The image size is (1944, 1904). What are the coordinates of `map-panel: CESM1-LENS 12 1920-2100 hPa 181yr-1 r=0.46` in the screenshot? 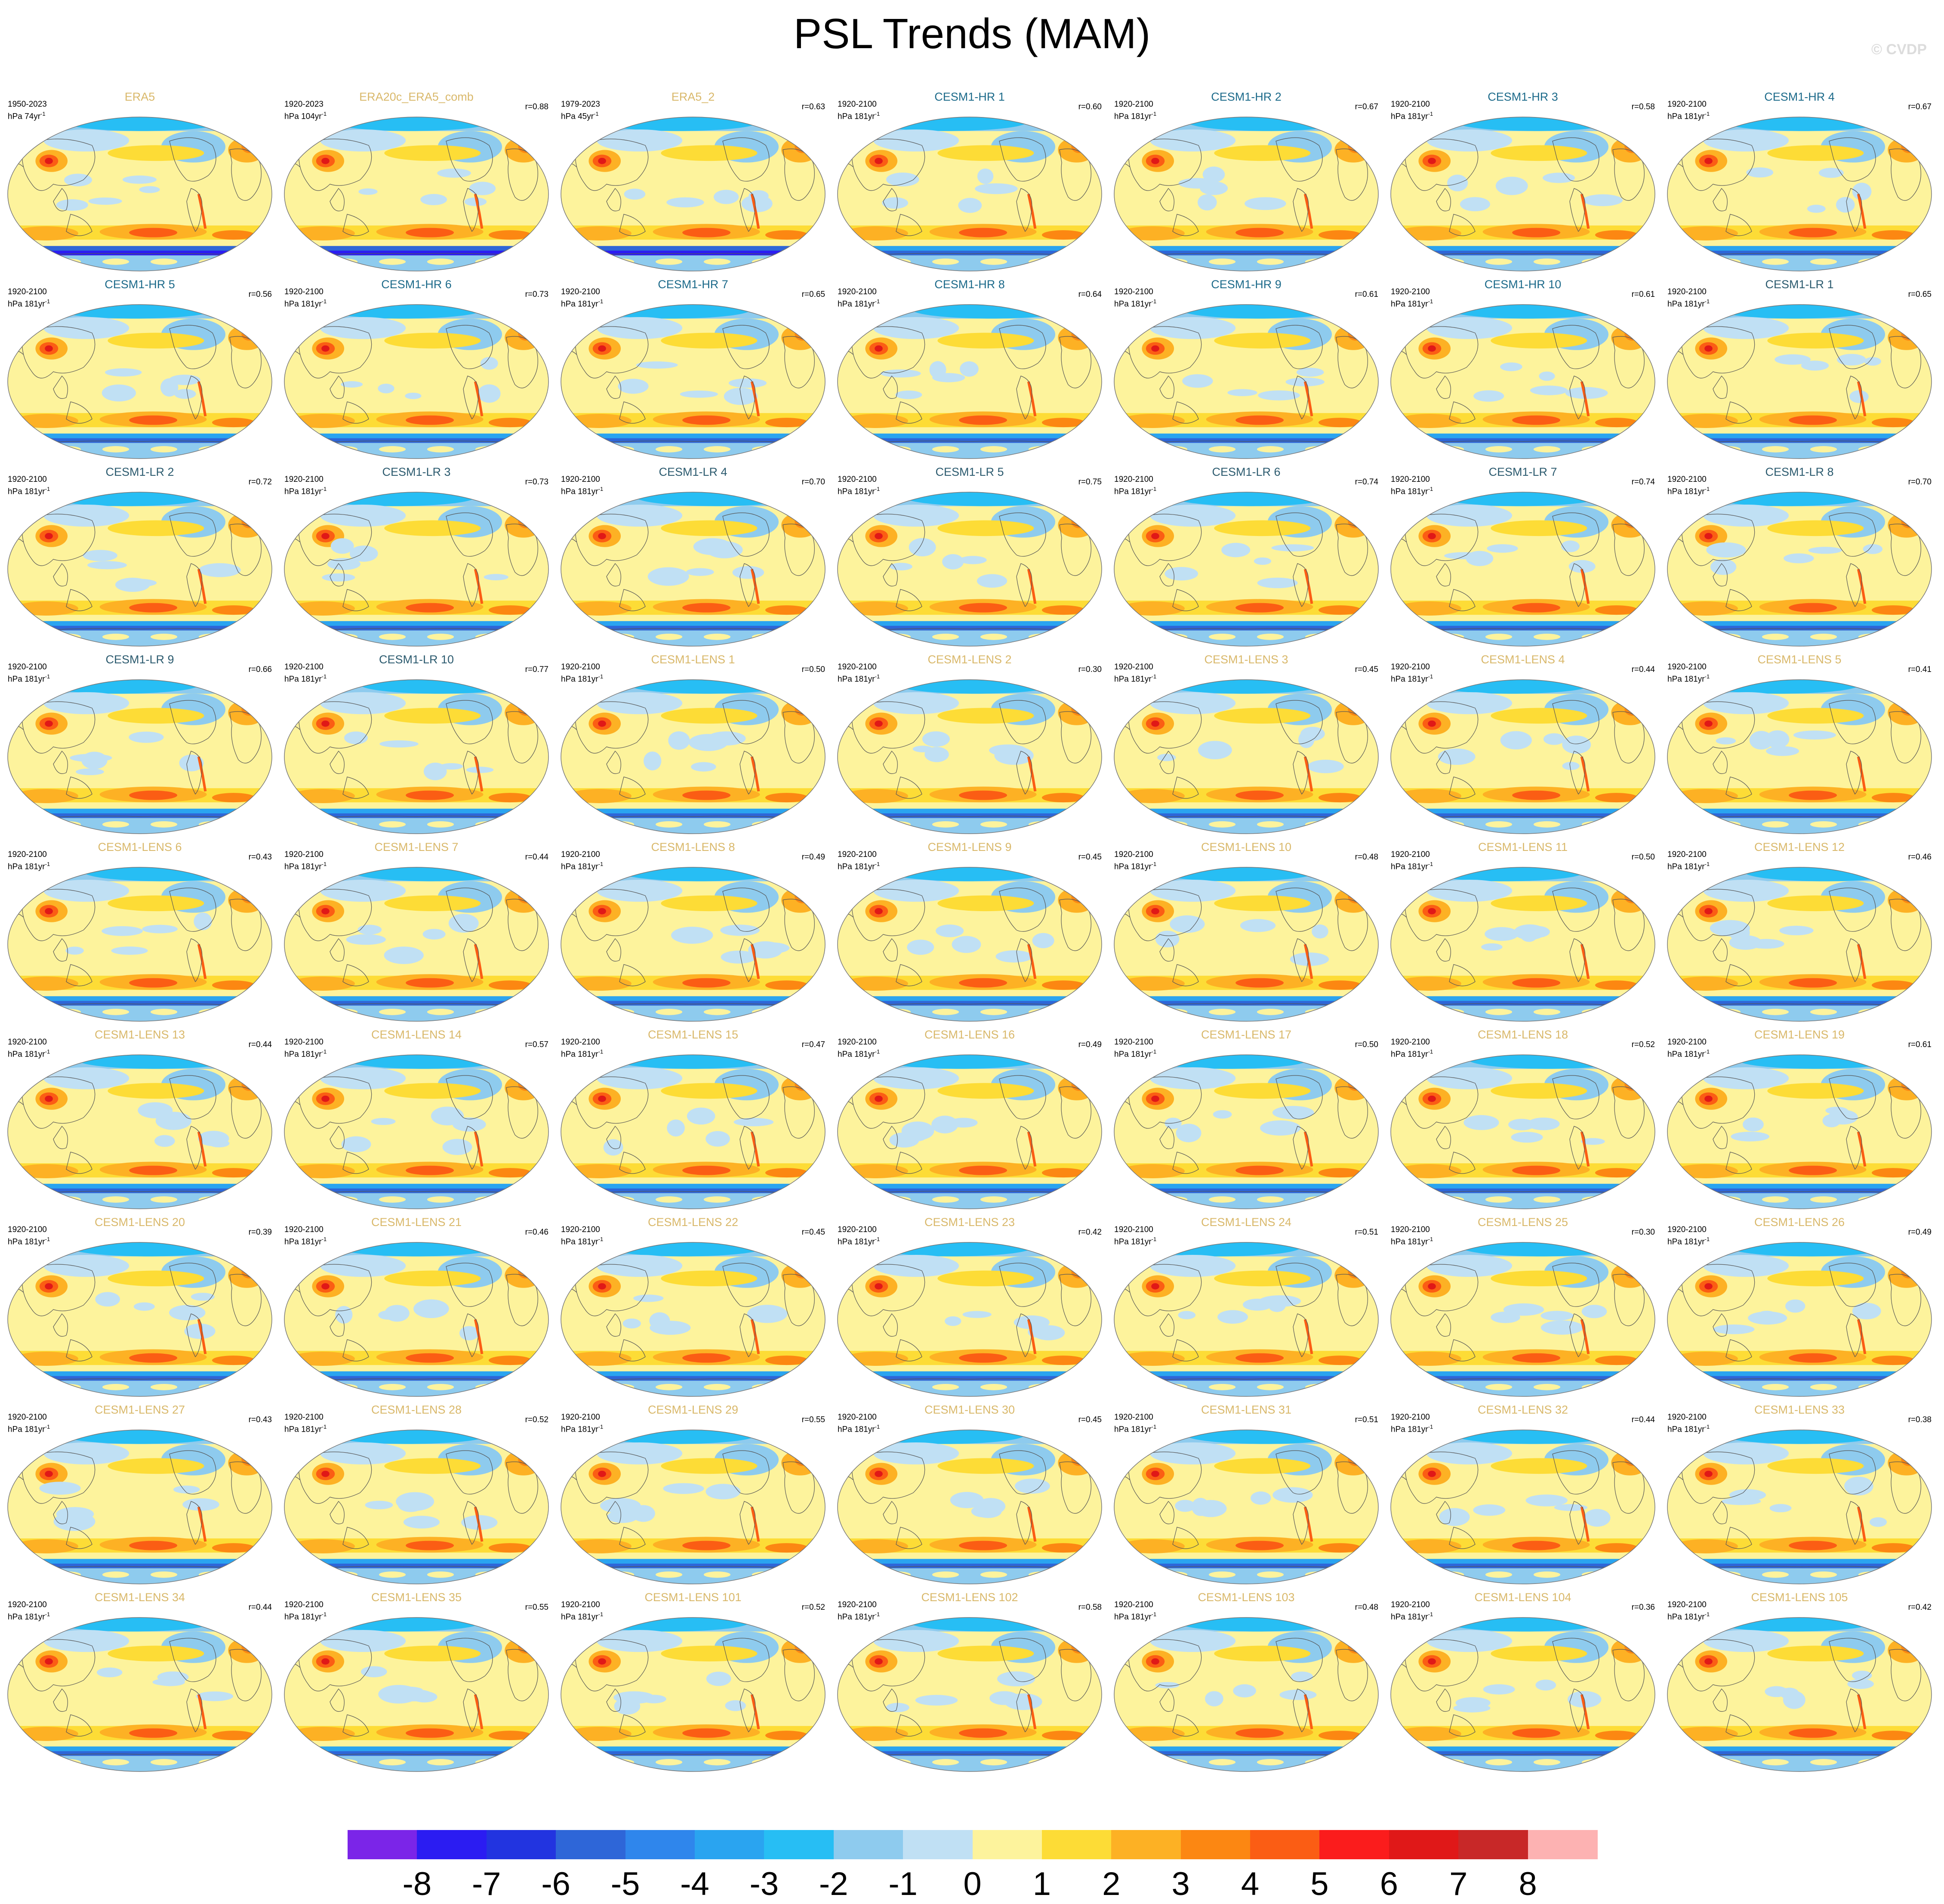 It's located at (1799, 932).